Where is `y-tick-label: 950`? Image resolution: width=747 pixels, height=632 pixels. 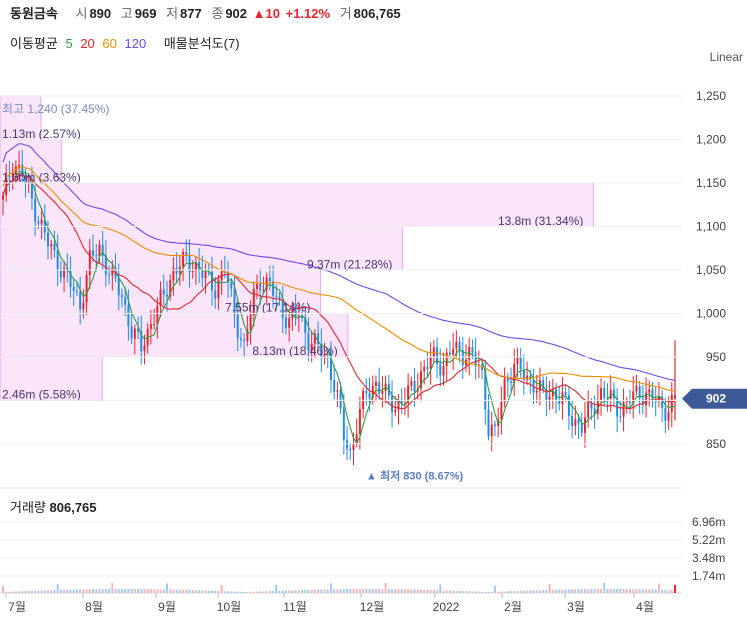 y-tick-label: 950 is located at coordinates (716, 357).